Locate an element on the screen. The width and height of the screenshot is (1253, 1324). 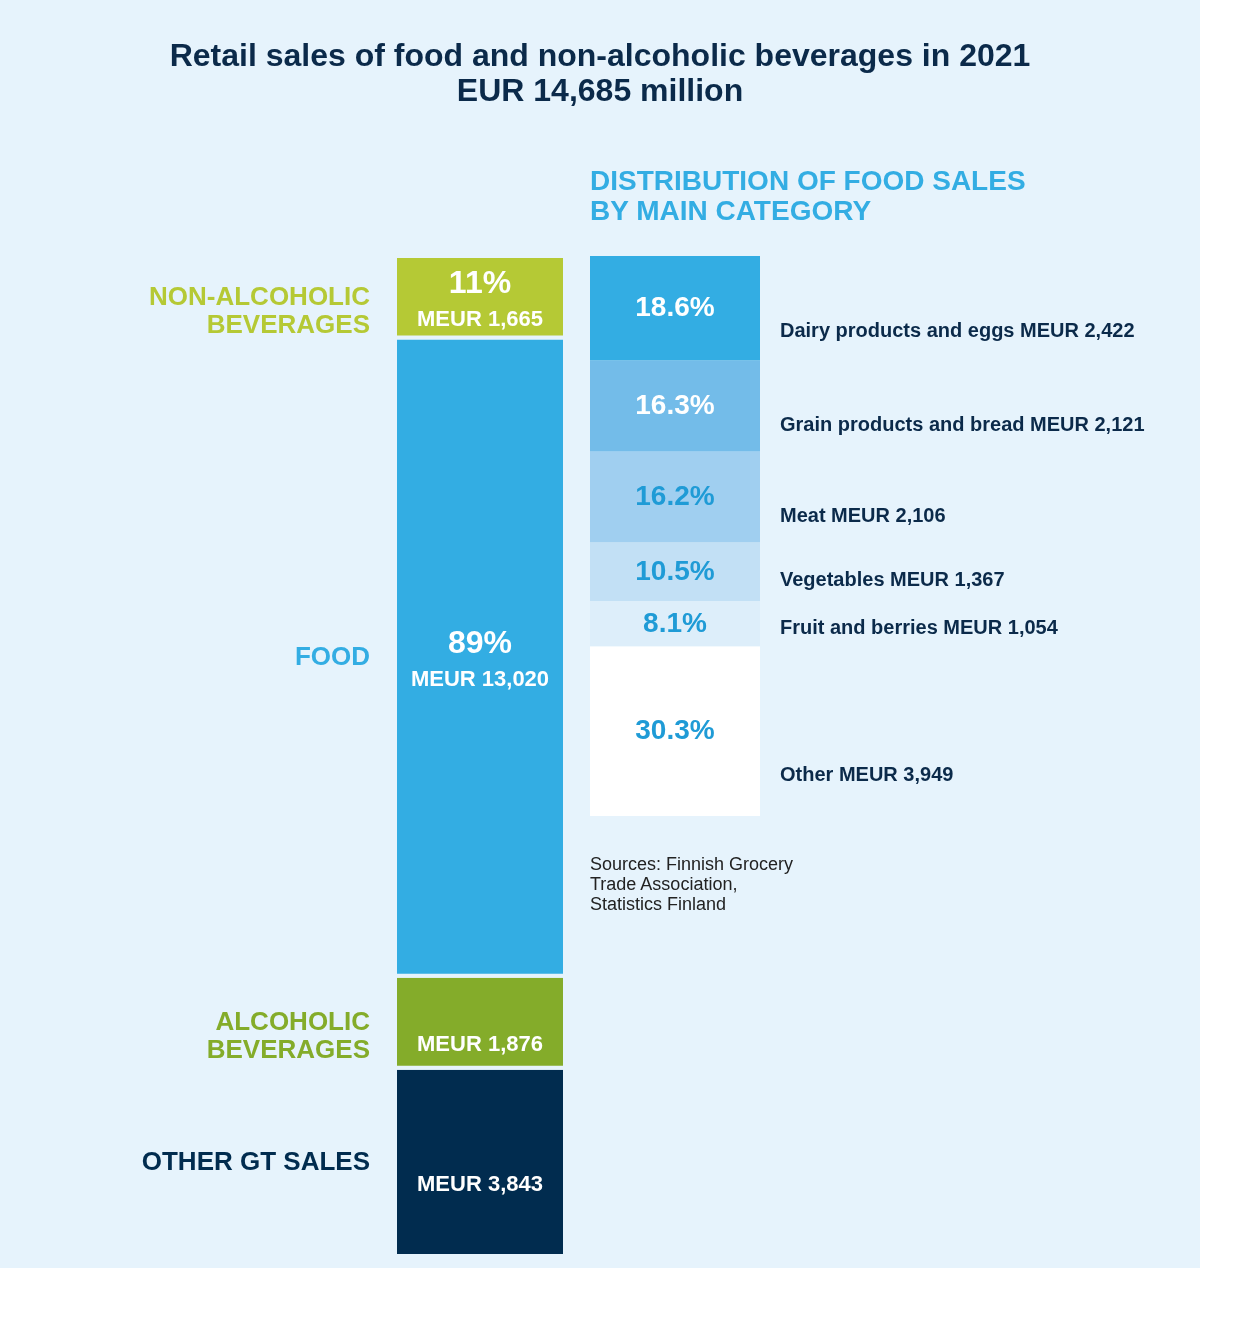
data-label: 10.5% is located at coordinates (675, 570).